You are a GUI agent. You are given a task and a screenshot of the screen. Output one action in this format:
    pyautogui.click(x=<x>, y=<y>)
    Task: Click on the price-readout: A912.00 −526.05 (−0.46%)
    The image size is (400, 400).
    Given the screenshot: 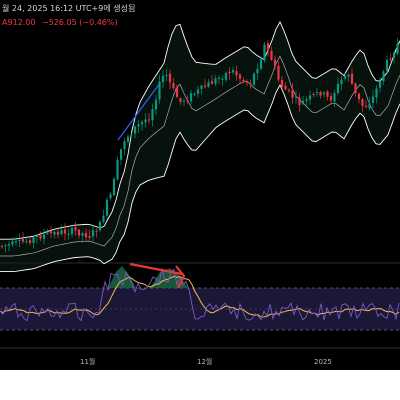 What is the action you would take?
    pyautogui.click(x=60, y=22)
    